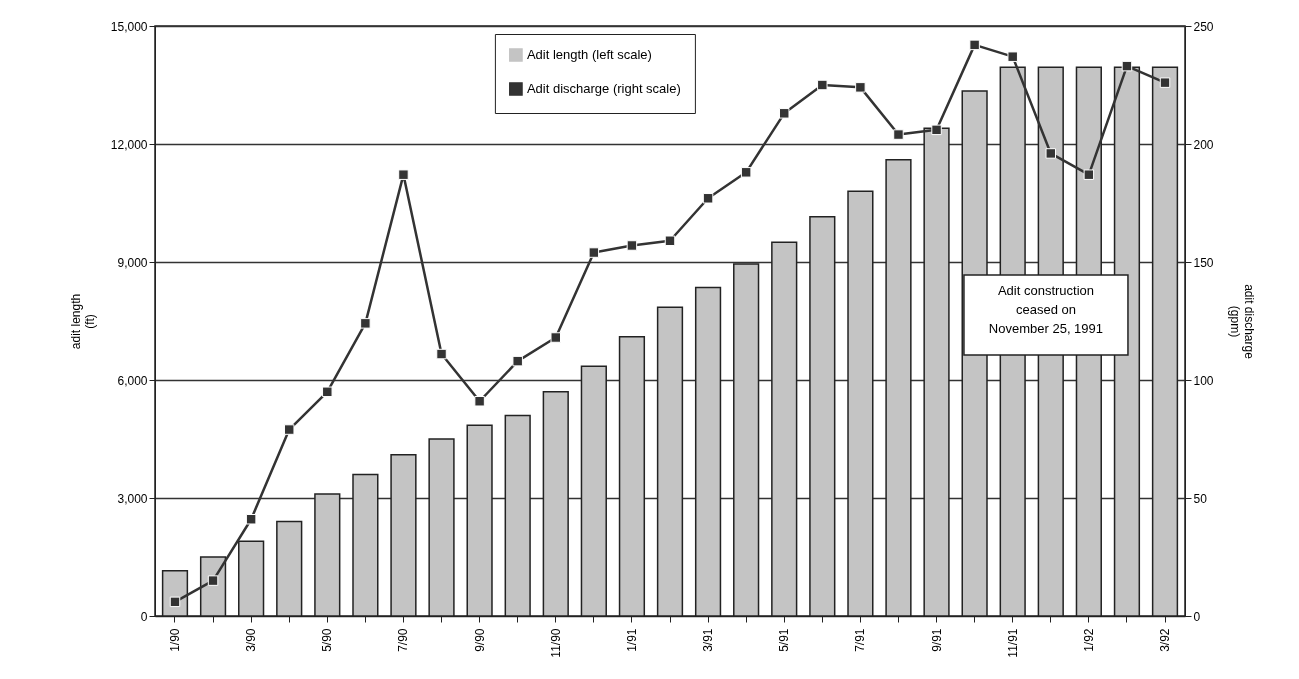 This screenshot has width=1299, height=679. Describe the element at coordinates (132, 262) in the screenshot. I see `y-tick-label: 9,000` at that location.